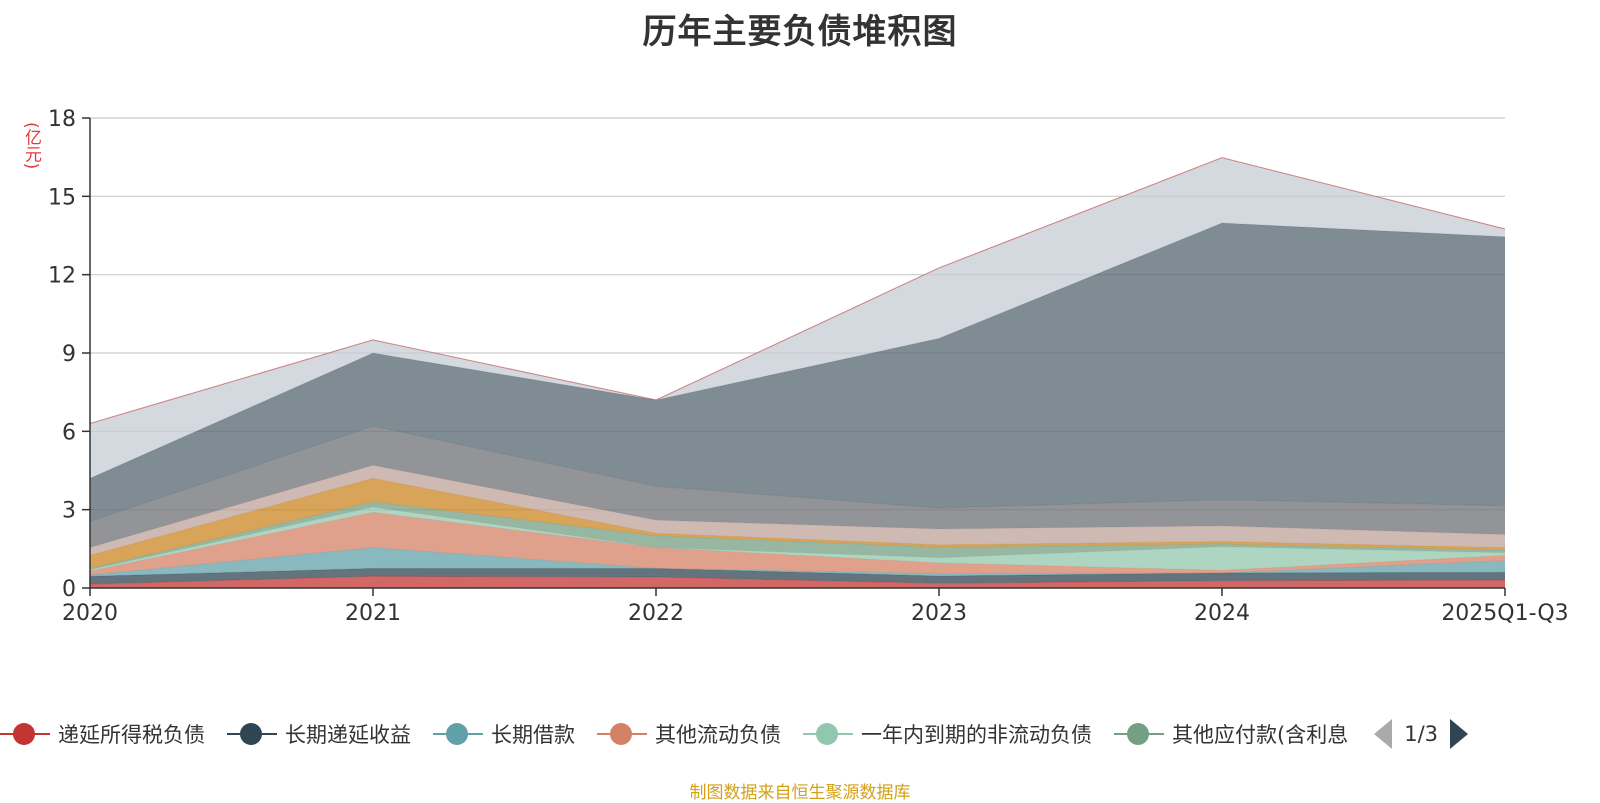 This screenshot has height=803, width=1600. I want to click on area-长期递延收益, so click(797, 576).